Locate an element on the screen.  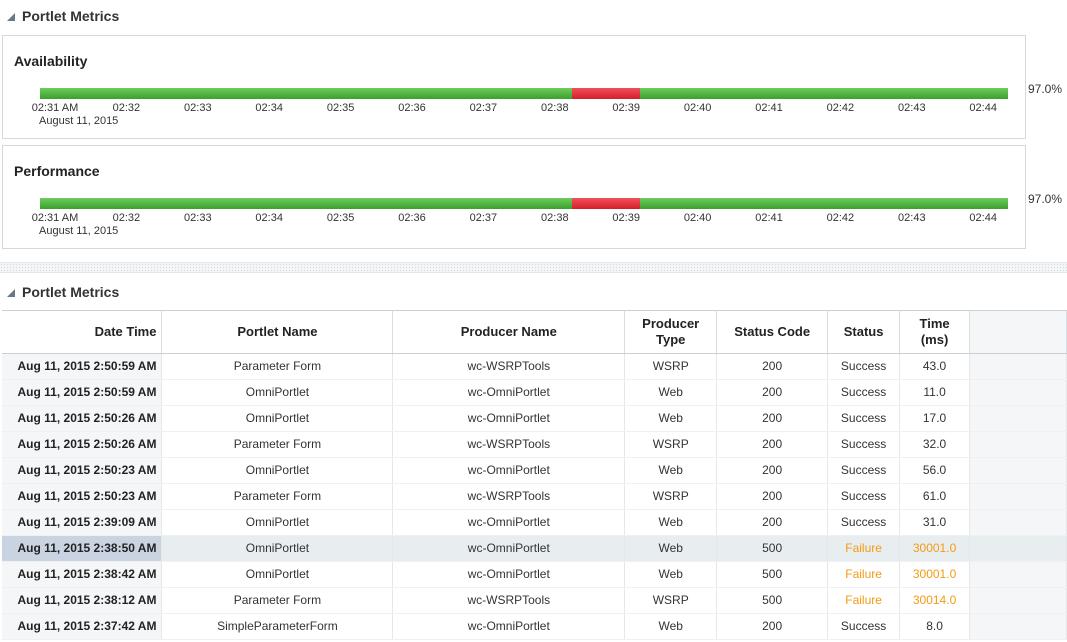
availability-tick-label: 02:35 is located at coordinates (340, 108).